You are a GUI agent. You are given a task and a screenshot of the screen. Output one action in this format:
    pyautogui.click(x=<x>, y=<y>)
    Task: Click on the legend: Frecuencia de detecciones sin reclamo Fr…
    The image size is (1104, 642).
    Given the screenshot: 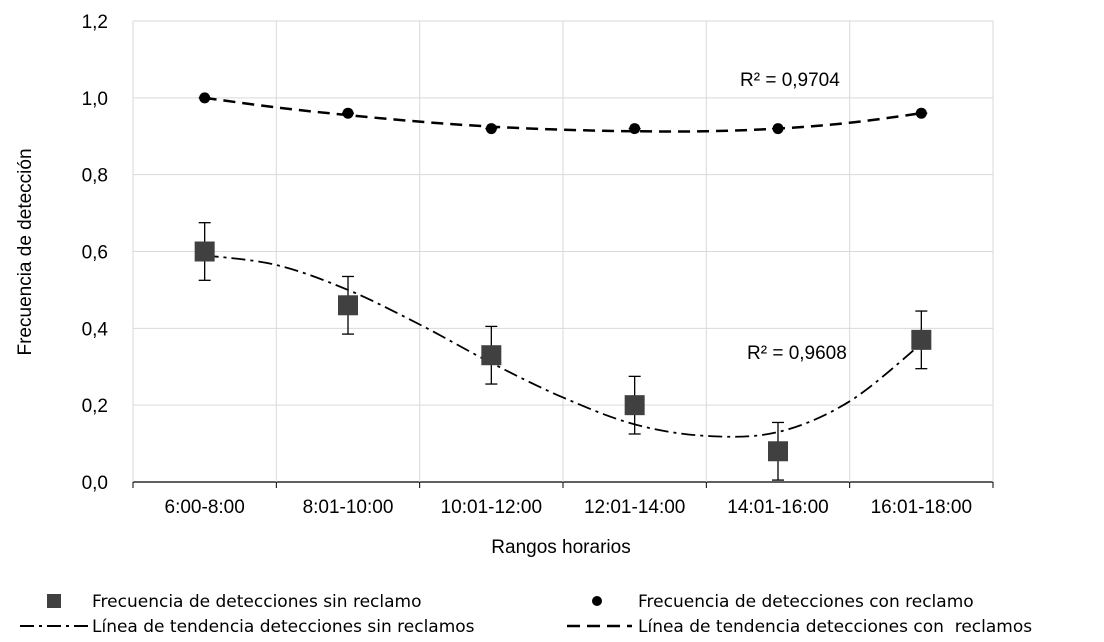 What is the action you would take?
    pyautogui.click(x=526, y=614)
    